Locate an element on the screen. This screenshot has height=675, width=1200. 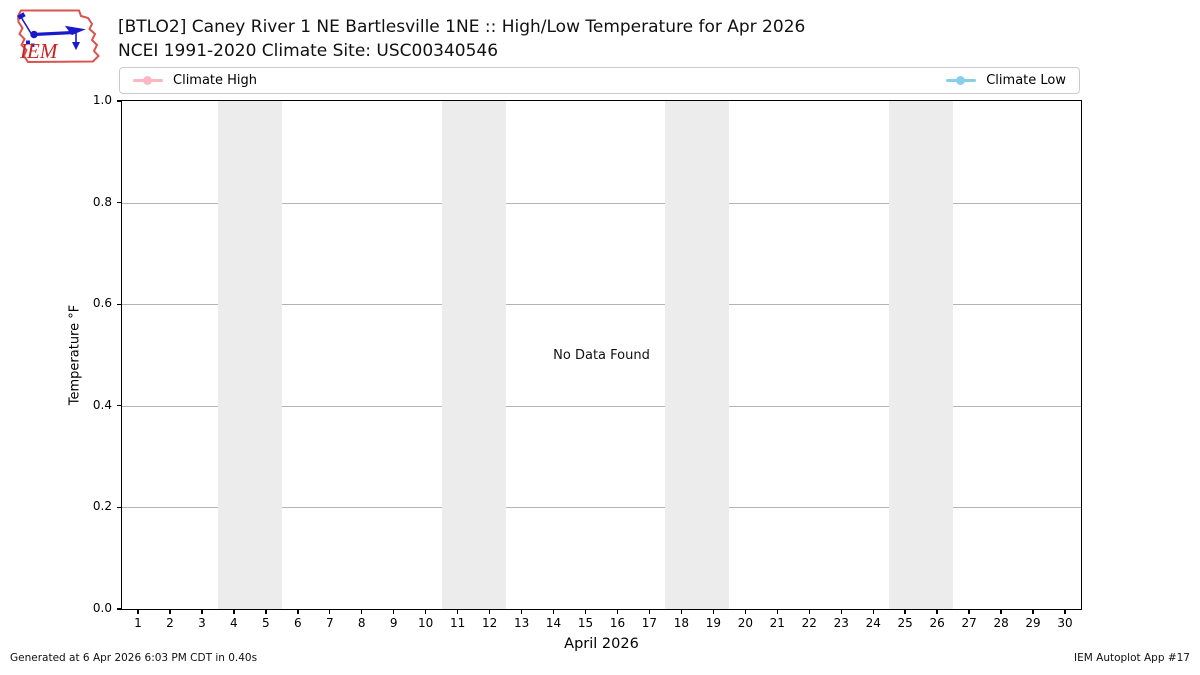
chart-subtitle: NCEI 1991-2020 Climate Site: USC00340546 is located at coordinates (308, 51).